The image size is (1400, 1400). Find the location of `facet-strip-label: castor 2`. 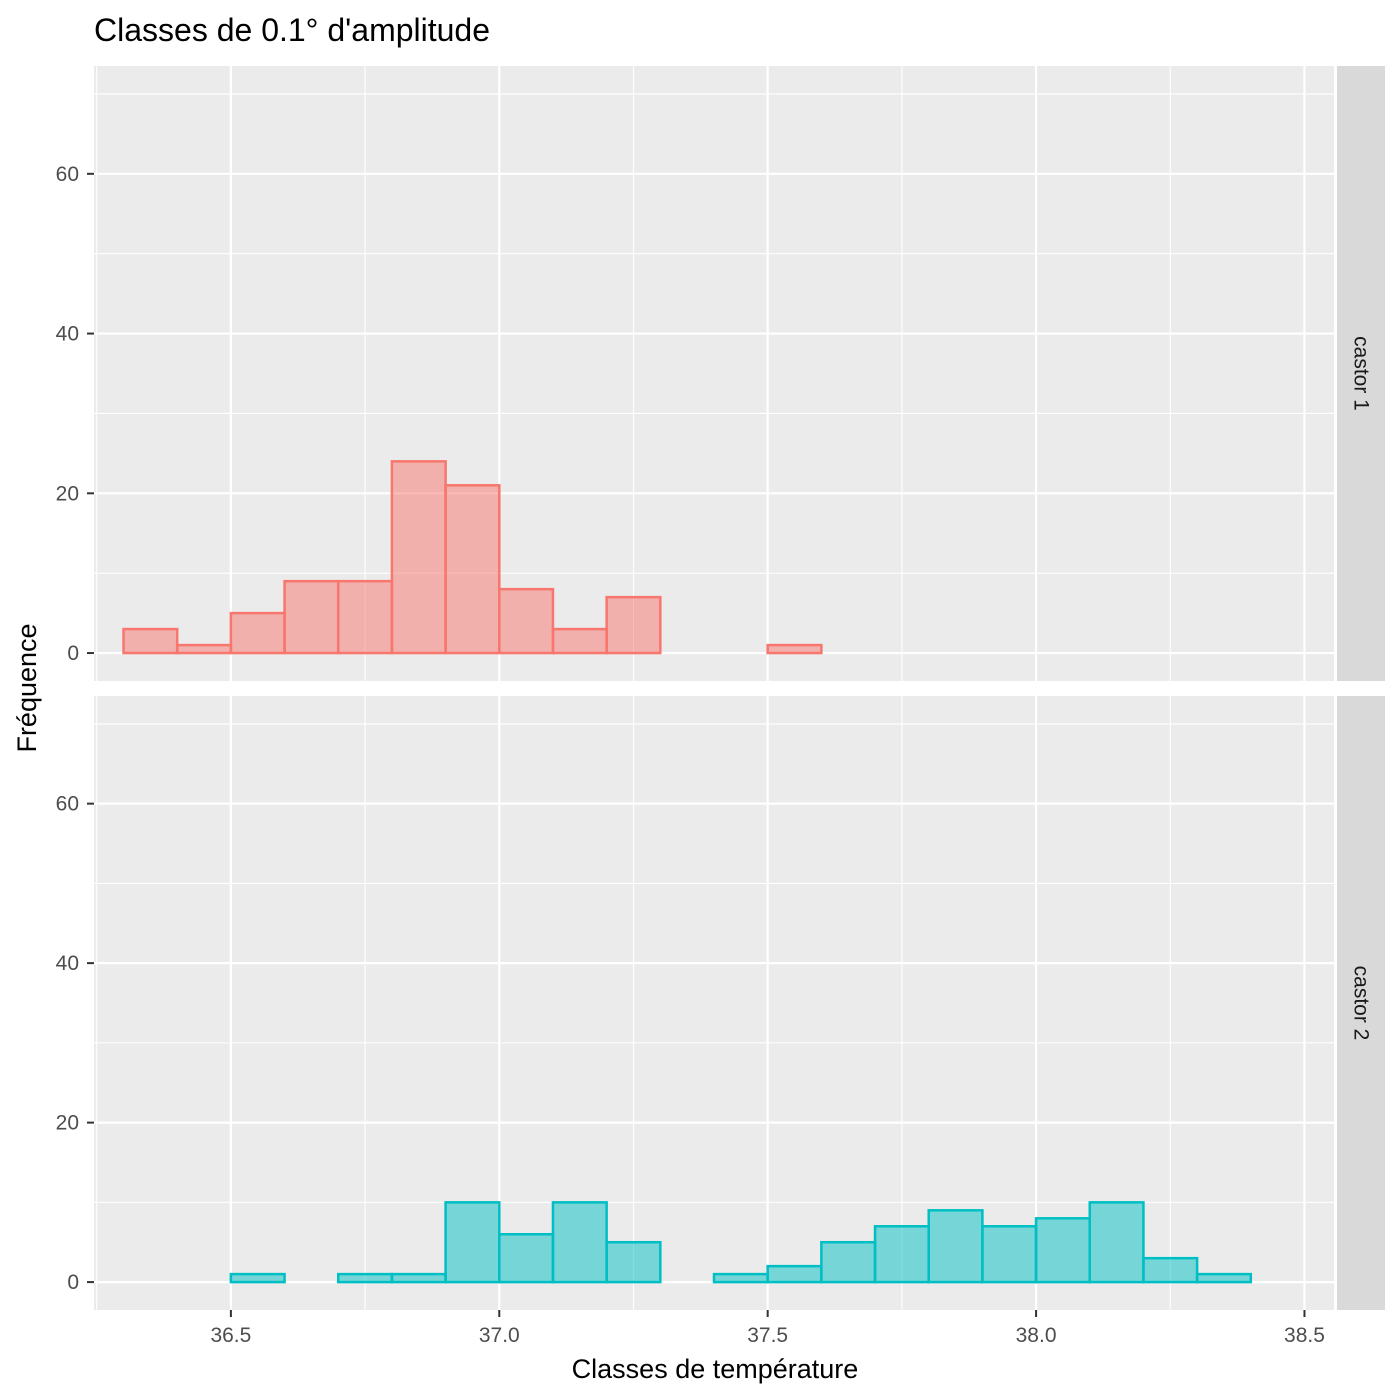

facet-strip-label: castor 2 is located at coordinates (1361, 1003).